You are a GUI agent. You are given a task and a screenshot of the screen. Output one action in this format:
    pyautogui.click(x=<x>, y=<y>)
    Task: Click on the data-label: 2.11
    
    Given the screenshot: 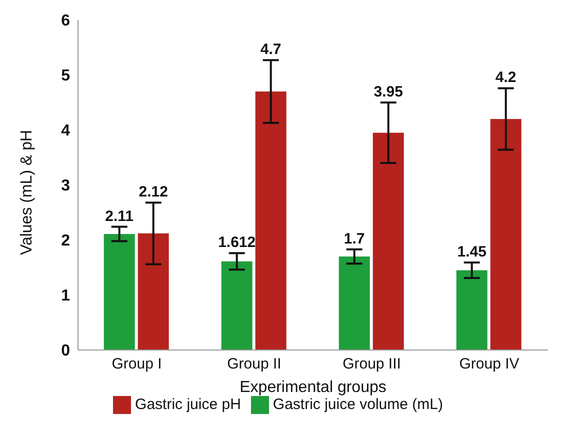 What is the action you would take?
    pyautogui.click(x=119, y=216)
    